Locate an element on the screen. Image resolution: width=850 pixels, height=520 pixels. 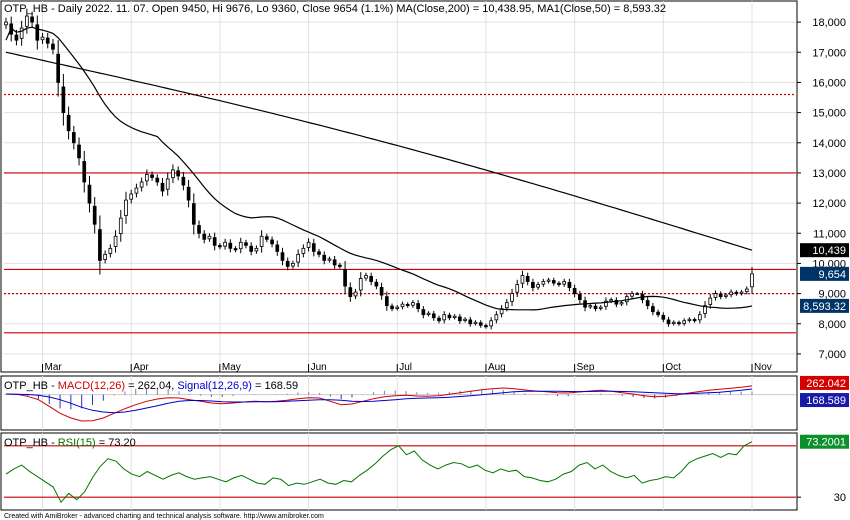
price-y-tick-label: 15,000 is located at coordinates (829, 114).